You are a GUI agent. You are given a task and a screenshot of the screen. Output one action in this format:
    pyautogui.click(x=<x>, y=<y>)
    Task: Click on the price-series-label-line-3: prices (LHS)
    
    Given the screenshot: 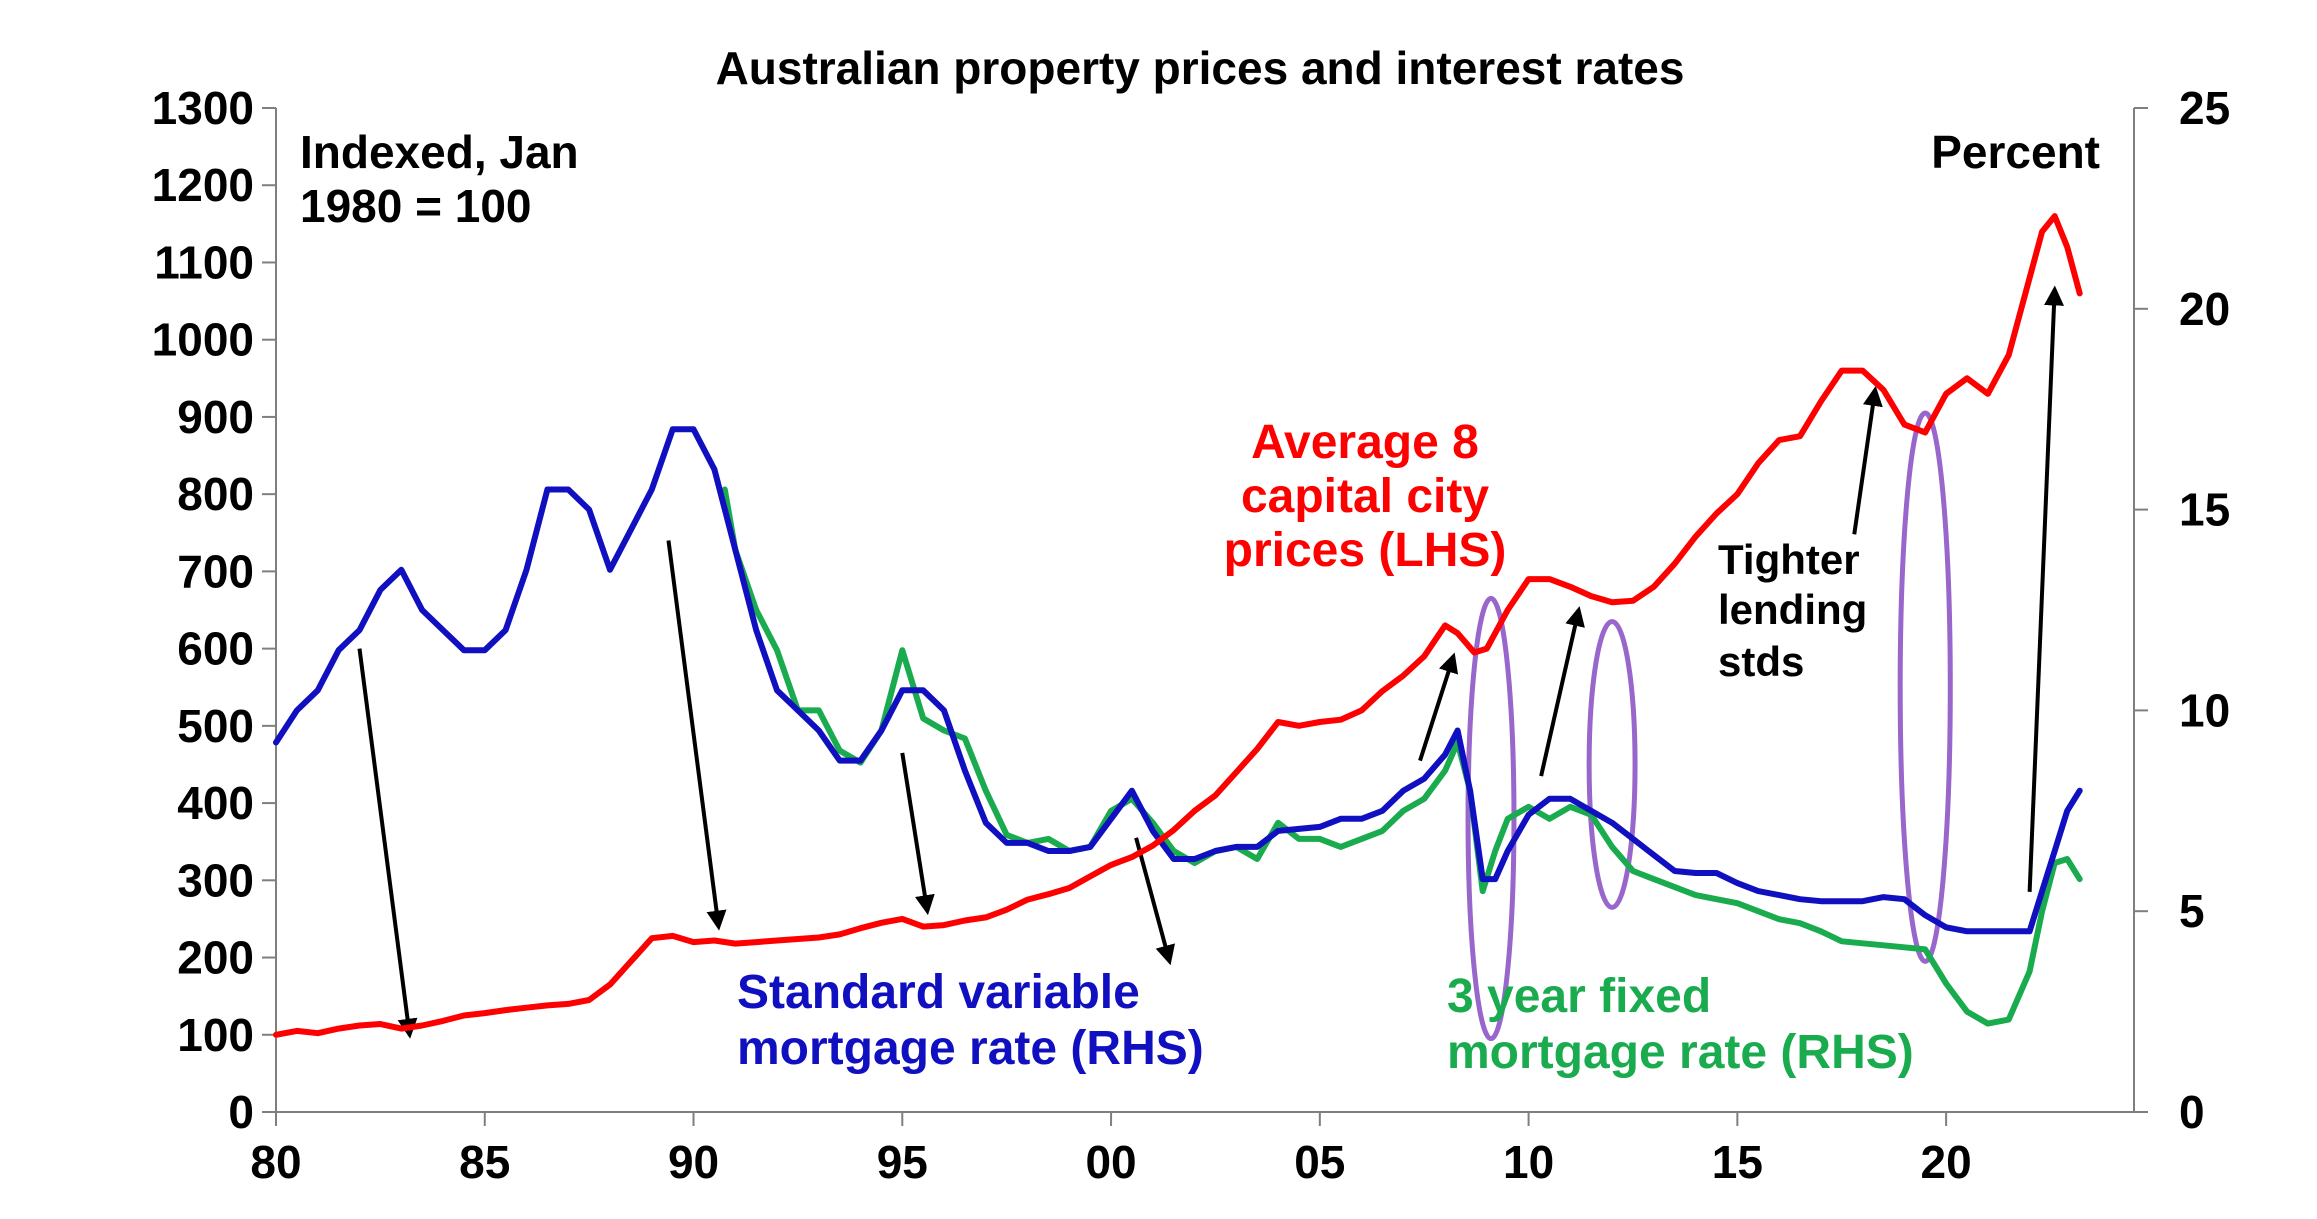 What is the action you would take?
    pyautogui.click(x=1365, y=550)
    